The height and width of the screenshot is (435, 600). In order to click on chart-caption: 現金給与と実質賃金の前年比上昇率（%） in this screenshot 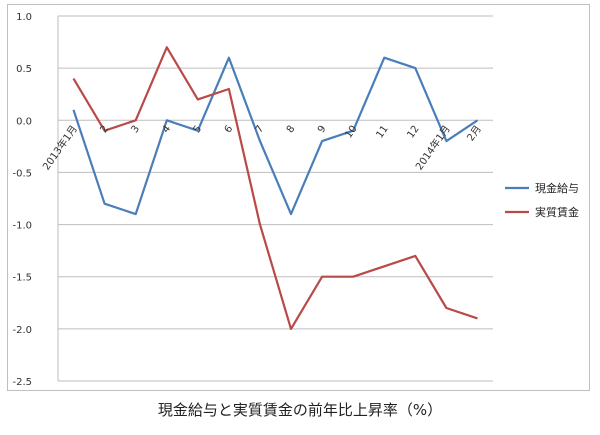, I will do `click(300, 410)`.